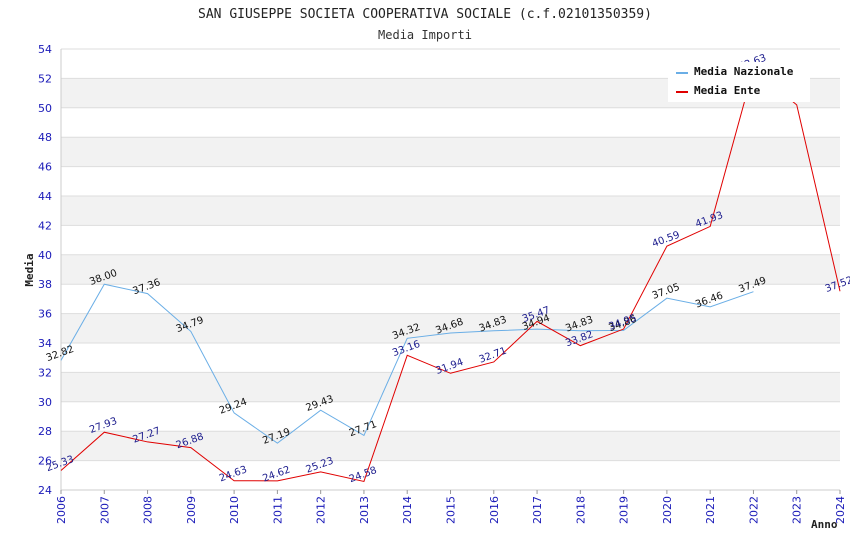 The image size is (850, 550). What do you see at coordinates (45, 49) in the screenshot?
I see `y-tick-label: 54` at bounding box center [45, 49].